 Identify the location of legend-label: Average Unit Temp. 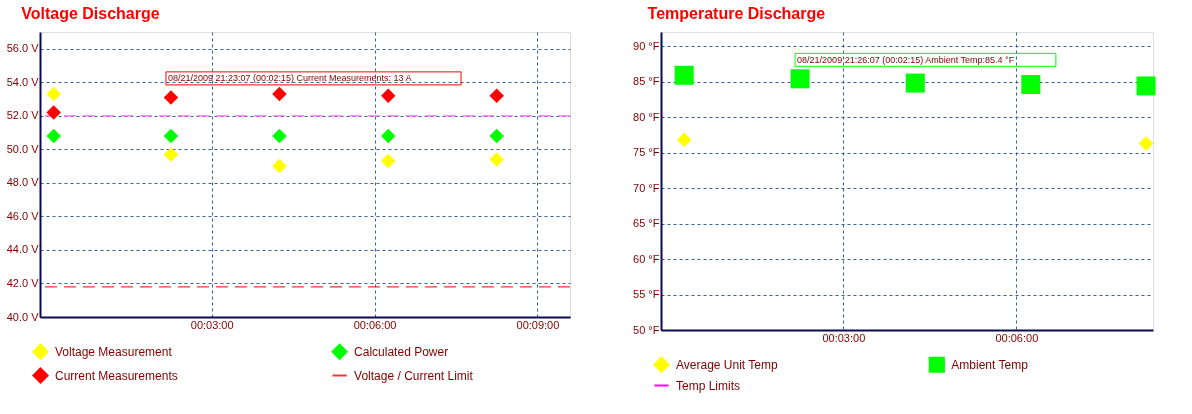
(727, 364).